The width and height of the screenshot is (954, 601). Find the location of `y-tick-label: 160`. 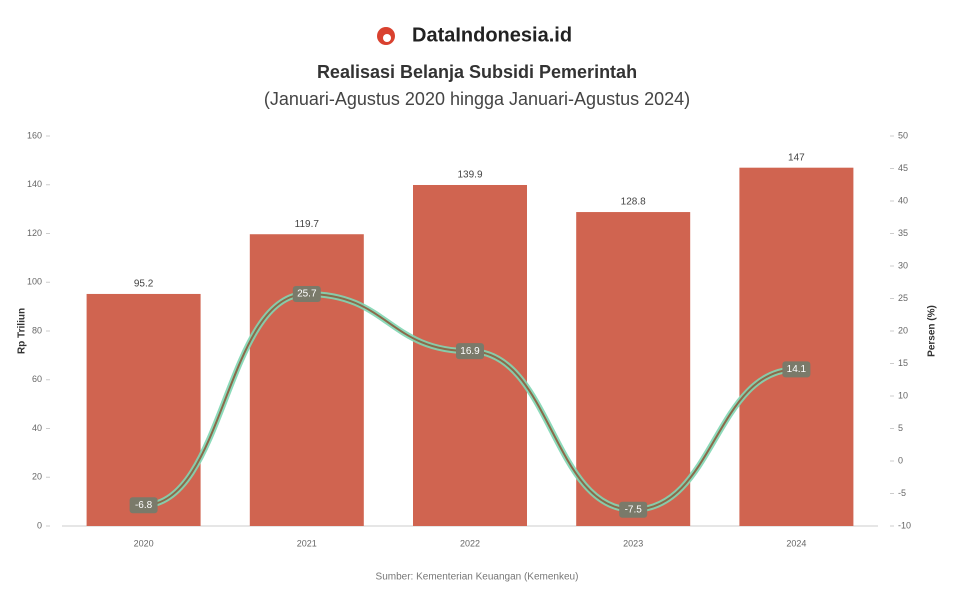

y-tick-label: 160 is located at coordinates (34, 135).